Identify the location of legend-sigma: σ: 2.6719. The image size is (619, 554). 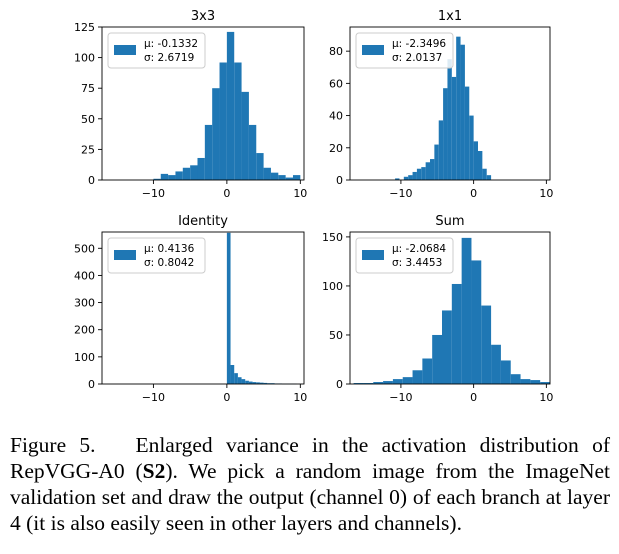
(169, 58).